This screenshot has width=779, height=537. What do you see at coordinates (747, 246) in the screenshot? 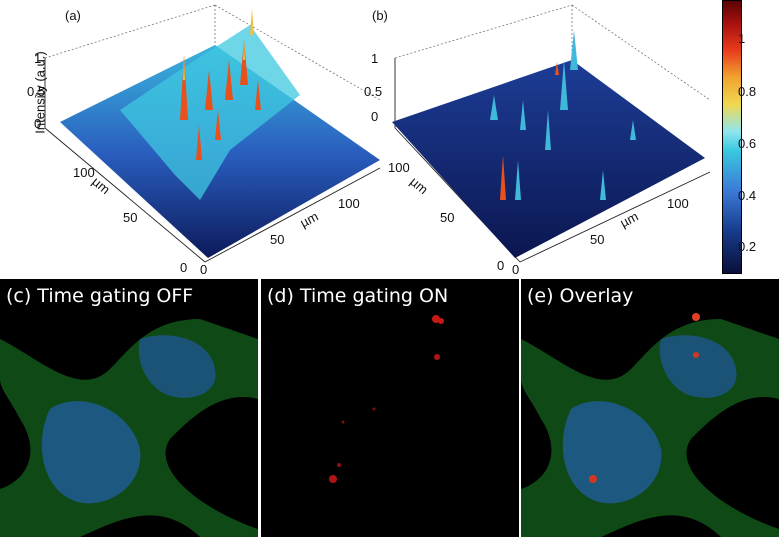
I see `colorbar-tick-02: 0.2` at bounding box center [747, 246].